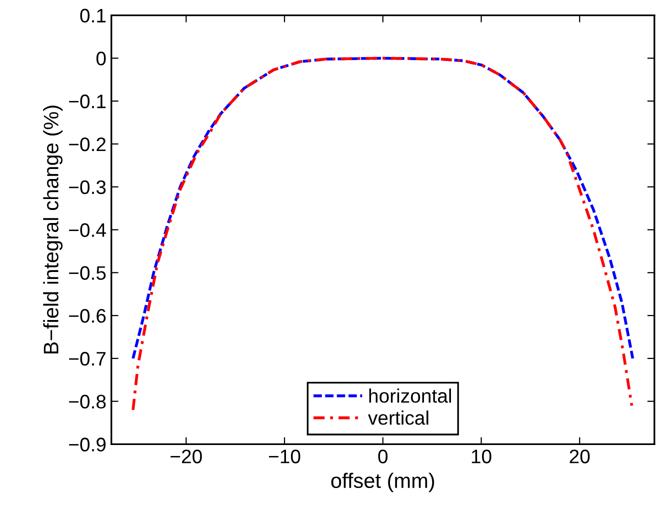 The image size is (659, 510). What do you see at coordinates (87, 230) in the screenshot?
I see `y-tick-label: −0.4` at bounding box center [87, 230].